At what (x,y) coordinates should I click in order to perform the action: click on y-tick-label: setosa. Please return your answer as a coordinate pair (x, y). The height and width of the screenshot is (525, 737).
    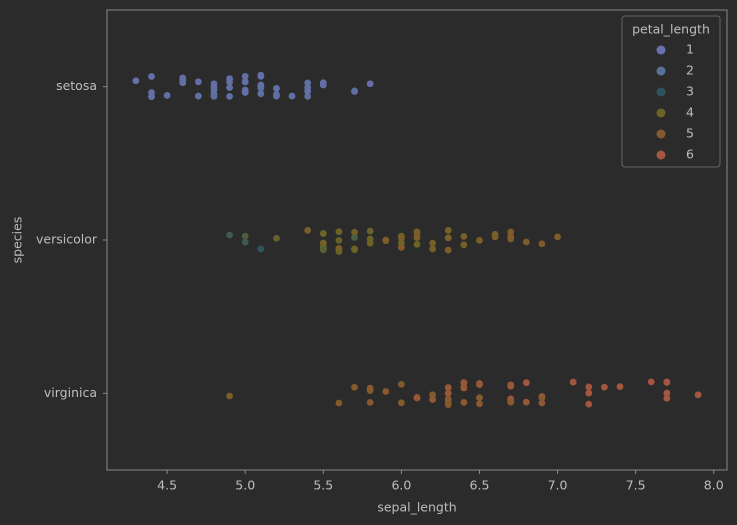
    Looking at the image, I should click on (76, 85).